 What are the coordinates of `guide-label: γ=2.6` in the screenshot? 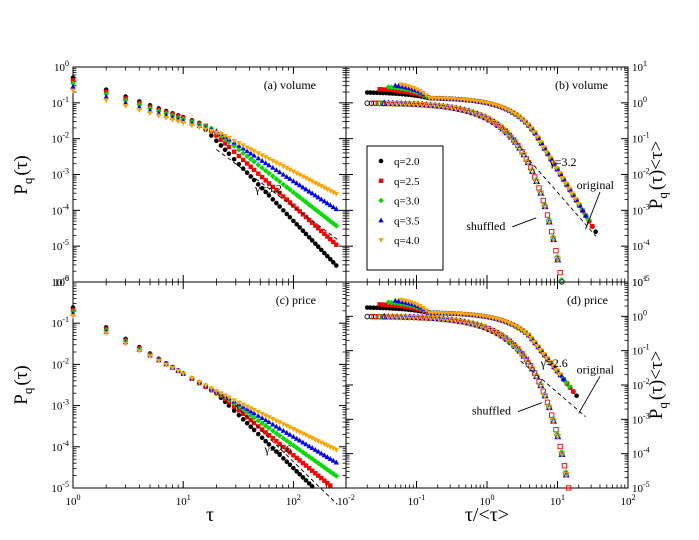 It's located at (554, 363).